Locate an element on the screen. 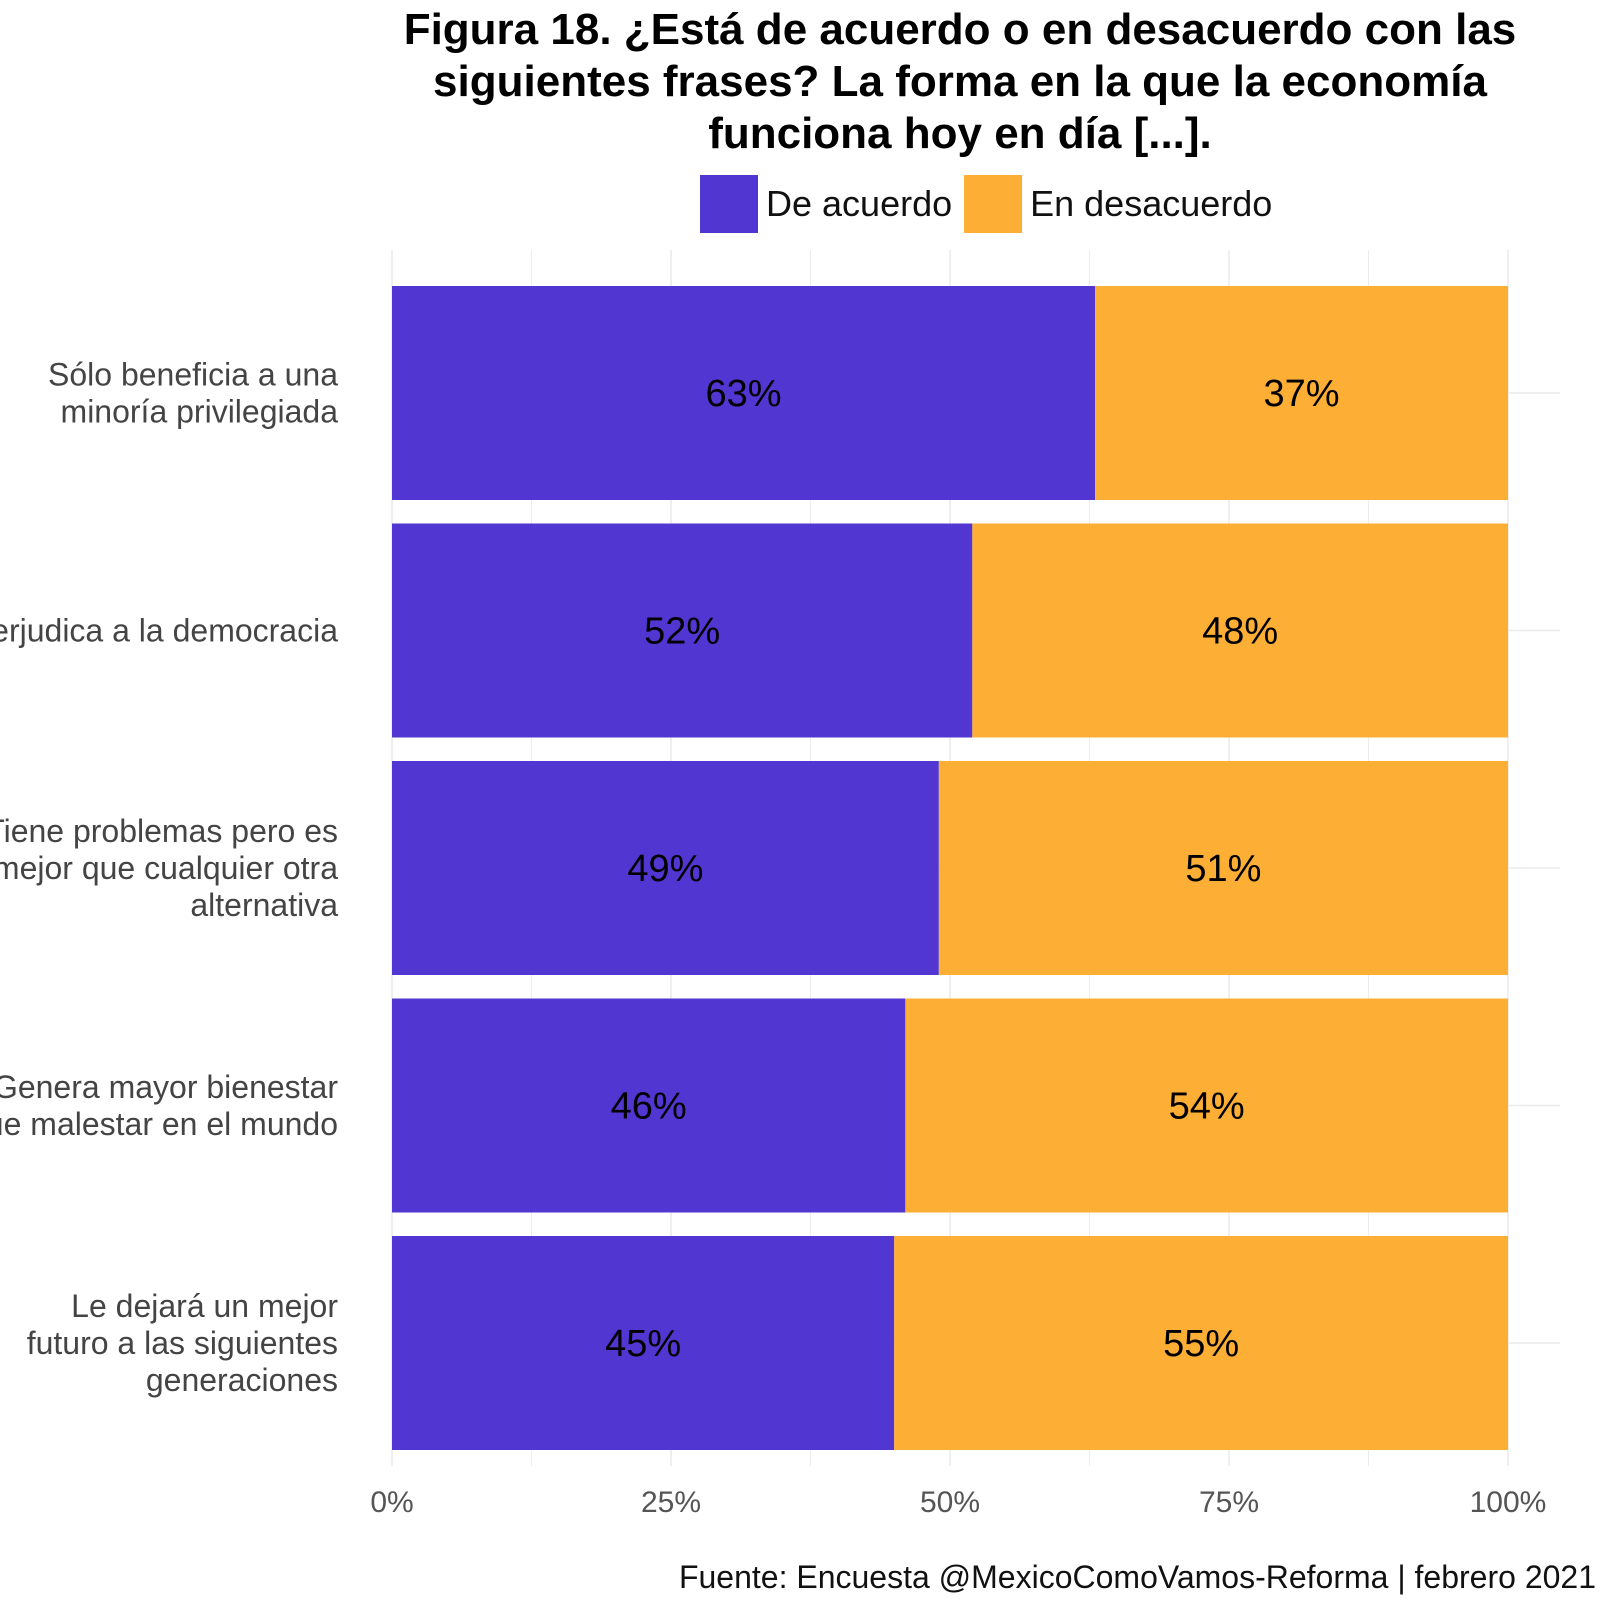 Image resolution: width=1600 pixels, height=1600 pixels. legend-swatch-de-acuerdo is located at coordinates (729, 204).